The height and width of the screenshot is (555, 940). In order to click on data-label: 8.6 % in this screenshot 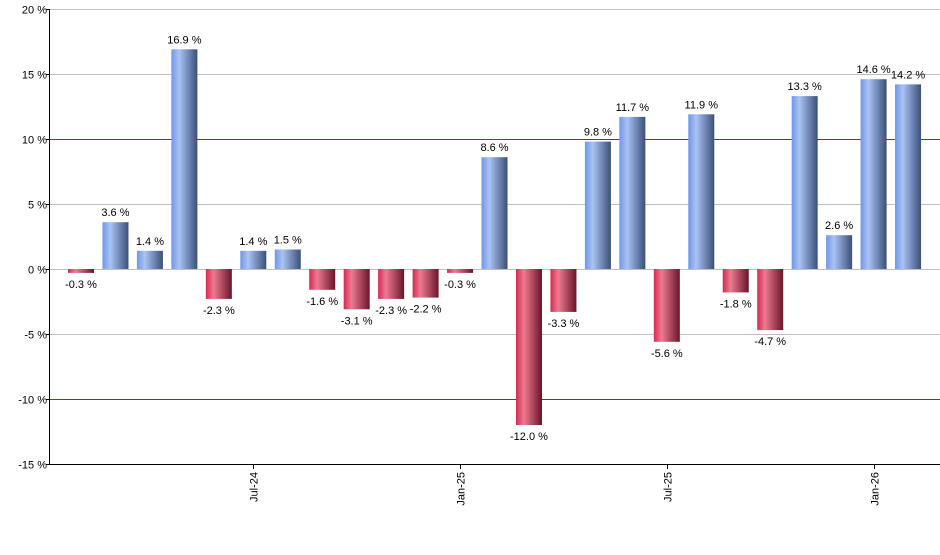, I will do `click(494, 148)`.